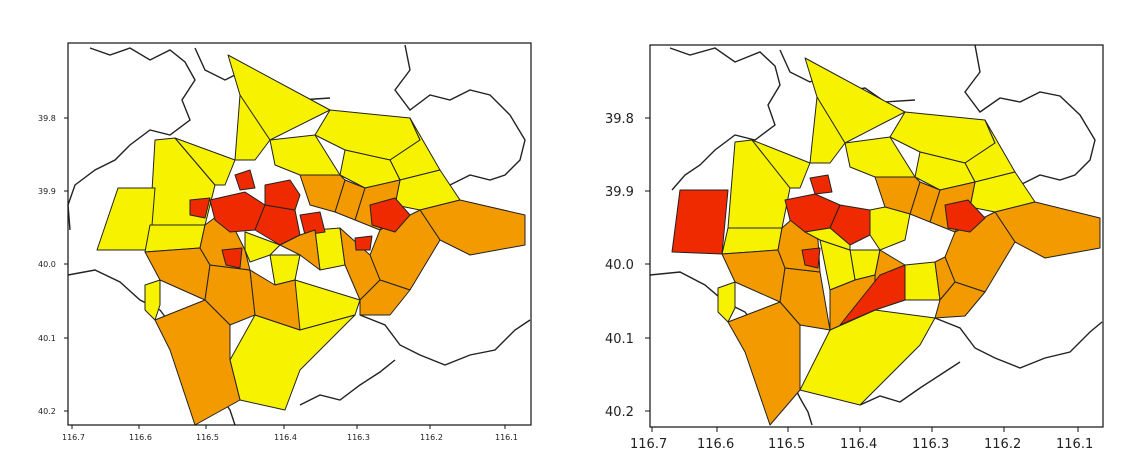  What do you see at coordinates (506, 437) in the screenshot?
I see `x-tick-label: 116.1` at bounding box center [506, 437].